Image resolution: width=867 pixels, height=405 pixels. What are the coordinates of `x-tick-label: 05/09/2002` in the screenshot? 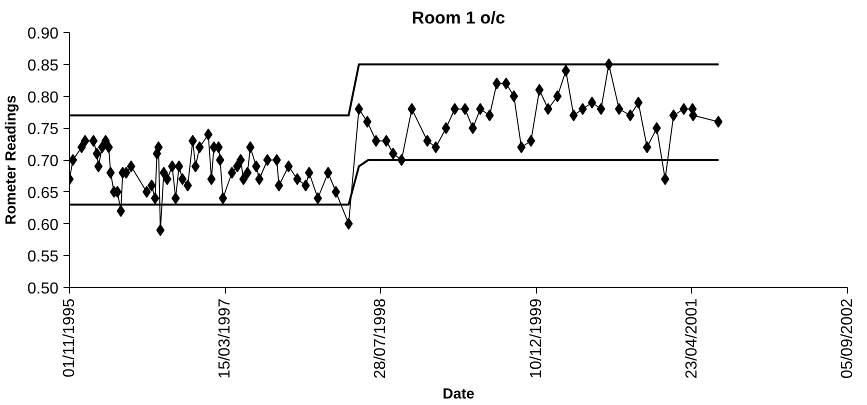 It's located at (847, 338).